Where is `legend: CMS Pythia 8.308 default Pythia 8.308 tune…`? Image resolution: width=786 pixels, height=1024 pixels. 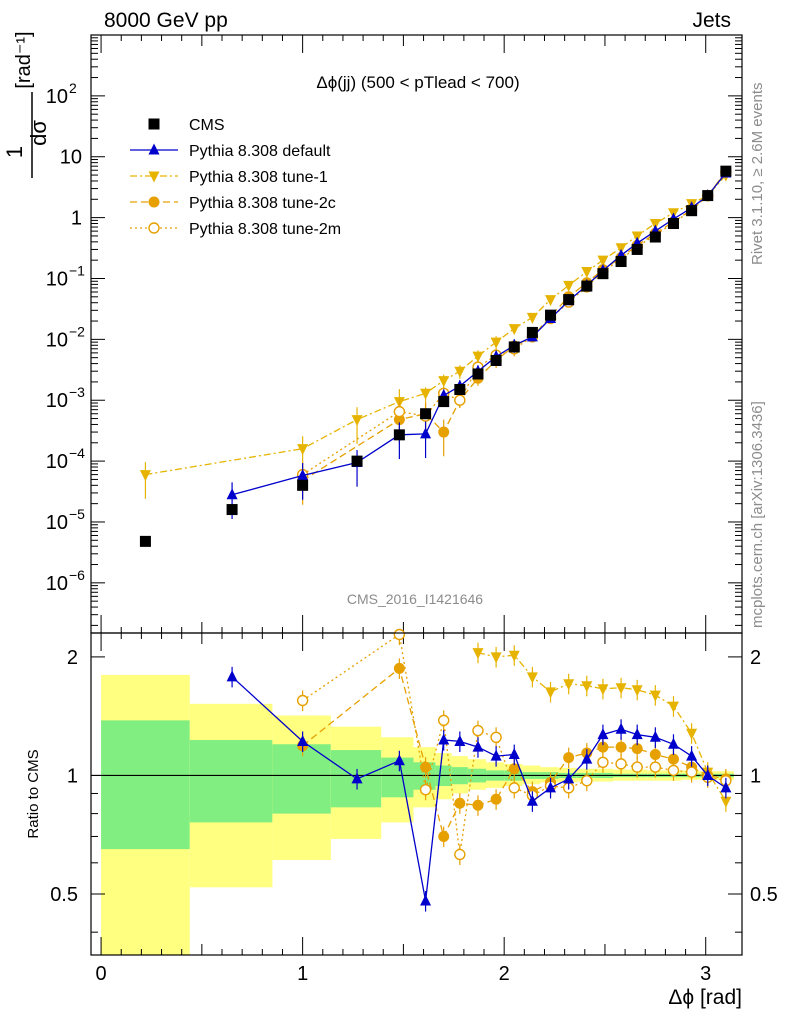
legend: CMS Pythia 8.308 default Pythia 8.308 tune… is located at coordinates (235, 177).